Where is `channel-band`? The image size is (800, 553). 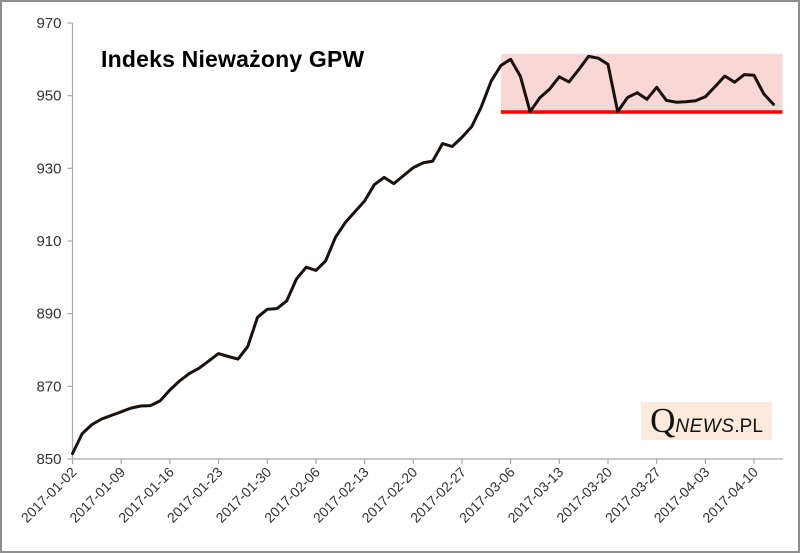
channel-band is located at coordinates (641, 83).